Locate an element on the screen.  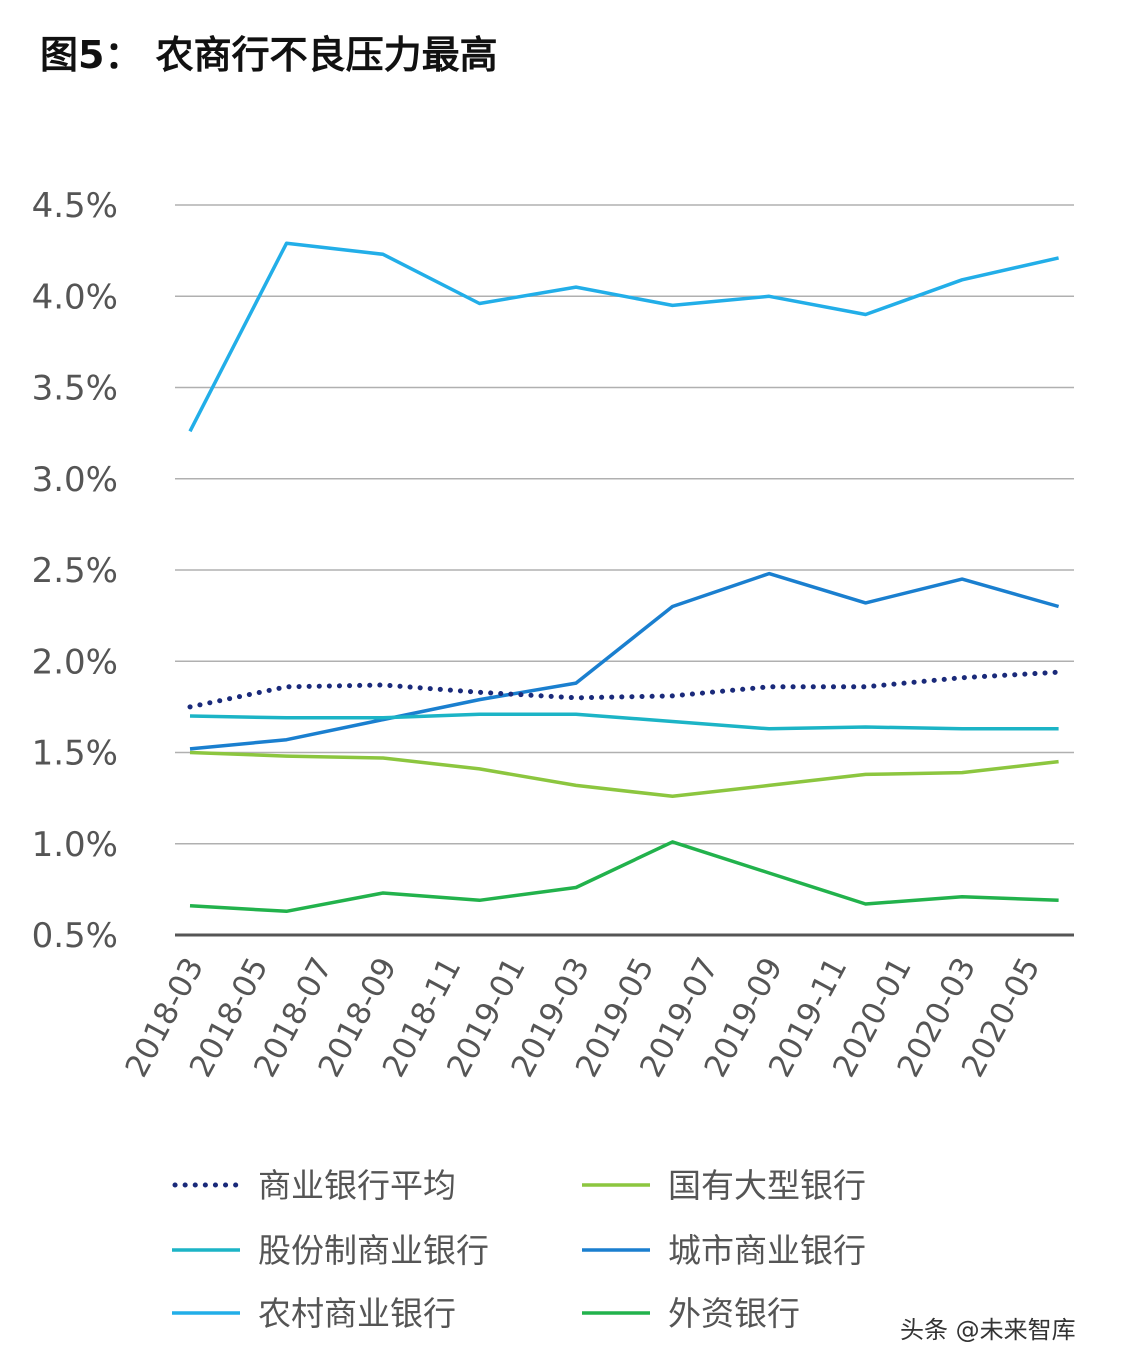
y-tick-label: 1.5% is located at coordinates (75, 754).